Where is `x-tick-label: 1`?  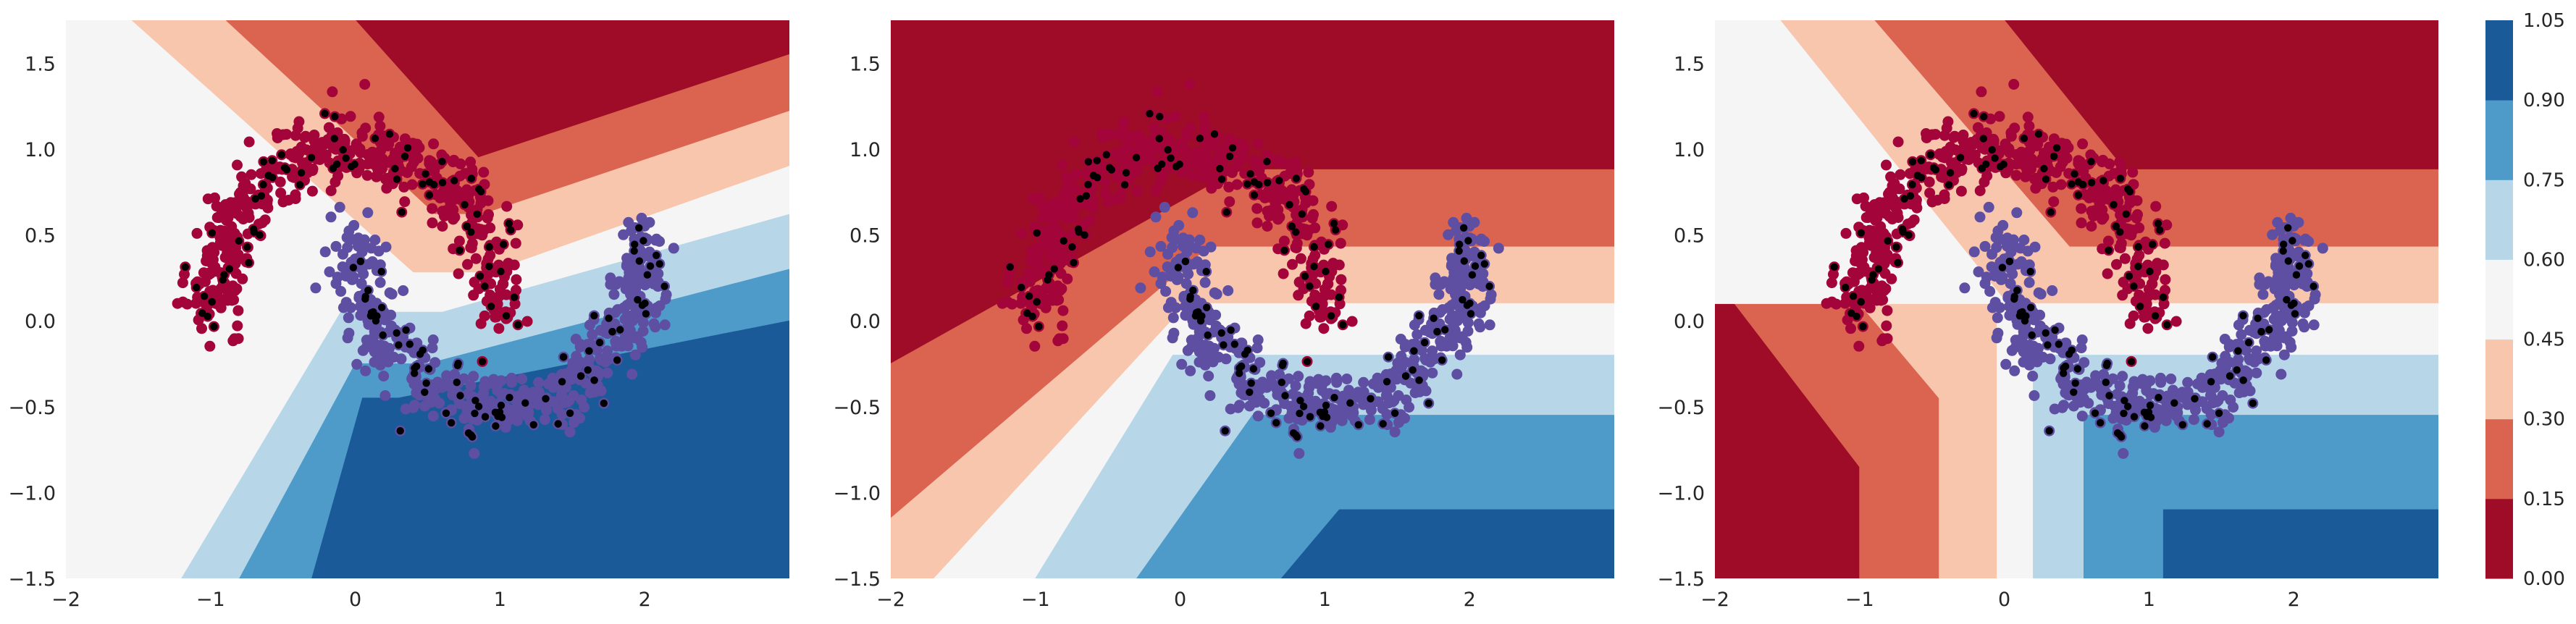 x-tick-label: 1 is located at coordinates (500, 600).